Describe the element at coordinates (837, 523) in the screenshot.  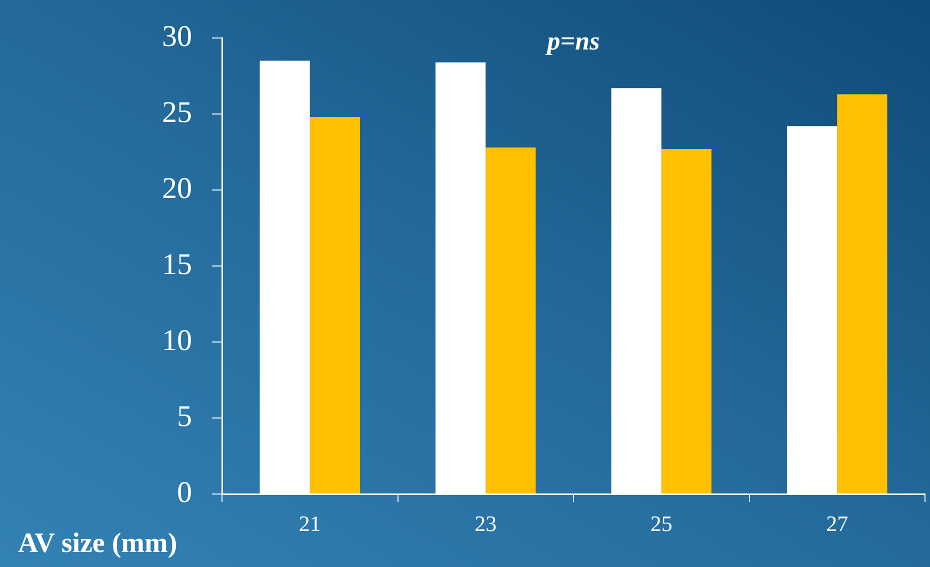
I see `x-tick-label: 27` at that location.